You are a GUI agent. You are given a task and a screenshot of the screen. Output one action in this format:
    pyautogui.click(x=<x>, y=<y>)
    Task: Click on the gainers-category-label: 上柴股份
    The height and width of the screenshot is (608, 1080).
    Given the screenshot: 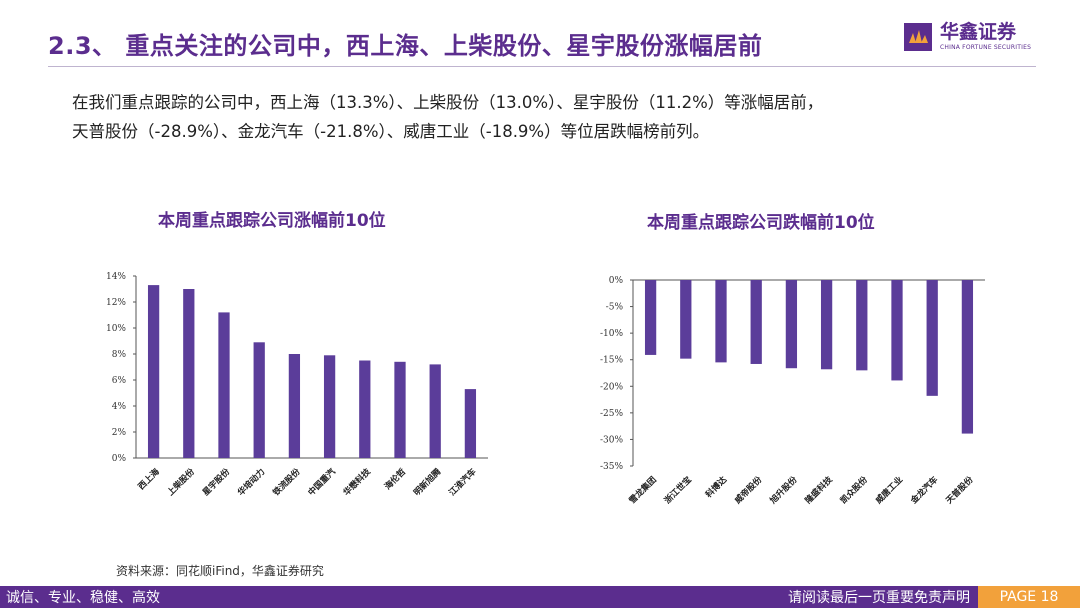 What is the action you would take?
    pyautogui.click(x=181, y=482)
    